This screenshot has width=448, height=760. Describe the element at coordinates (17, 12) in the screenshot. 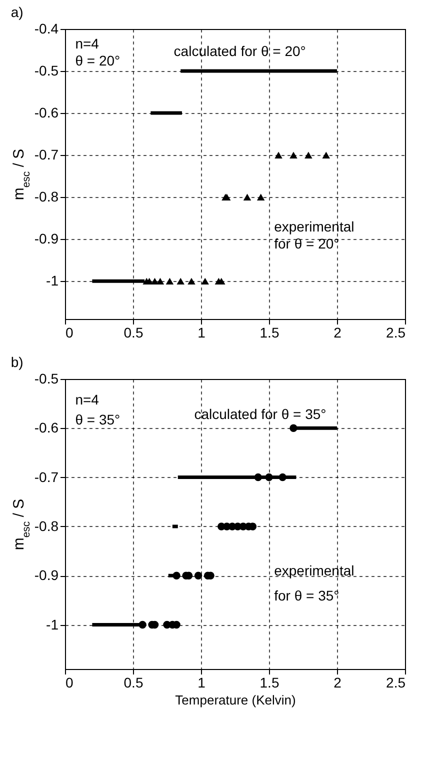

I see `chart-title: a)` at that location.